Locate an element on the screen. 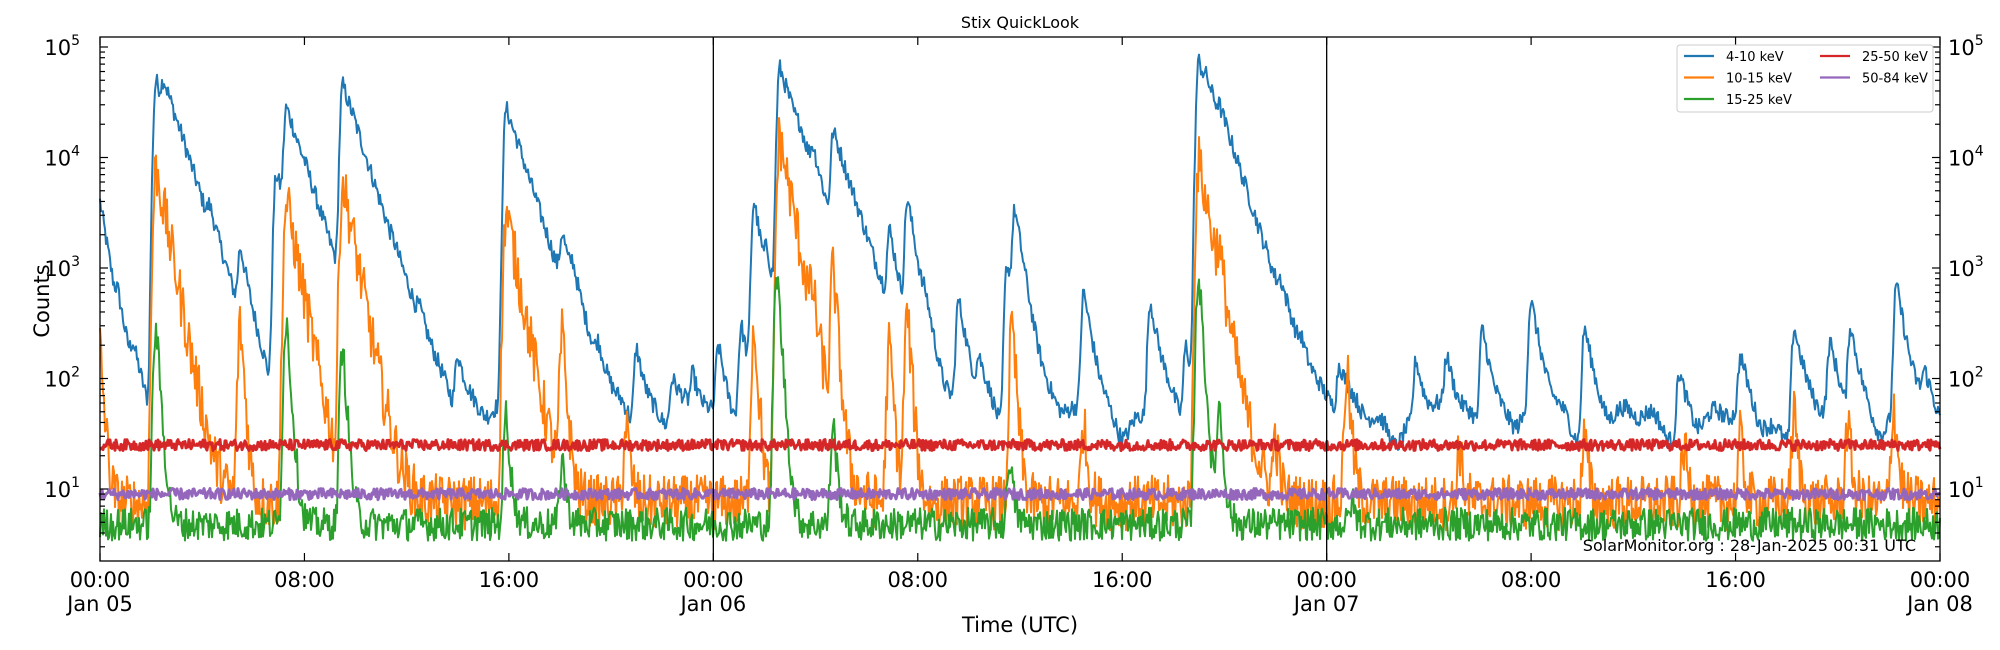 Image resolution: width=2000 pixels, height=650 pixels. x-tick-date-label: Jan 05 is located at coordinates (99, 604).